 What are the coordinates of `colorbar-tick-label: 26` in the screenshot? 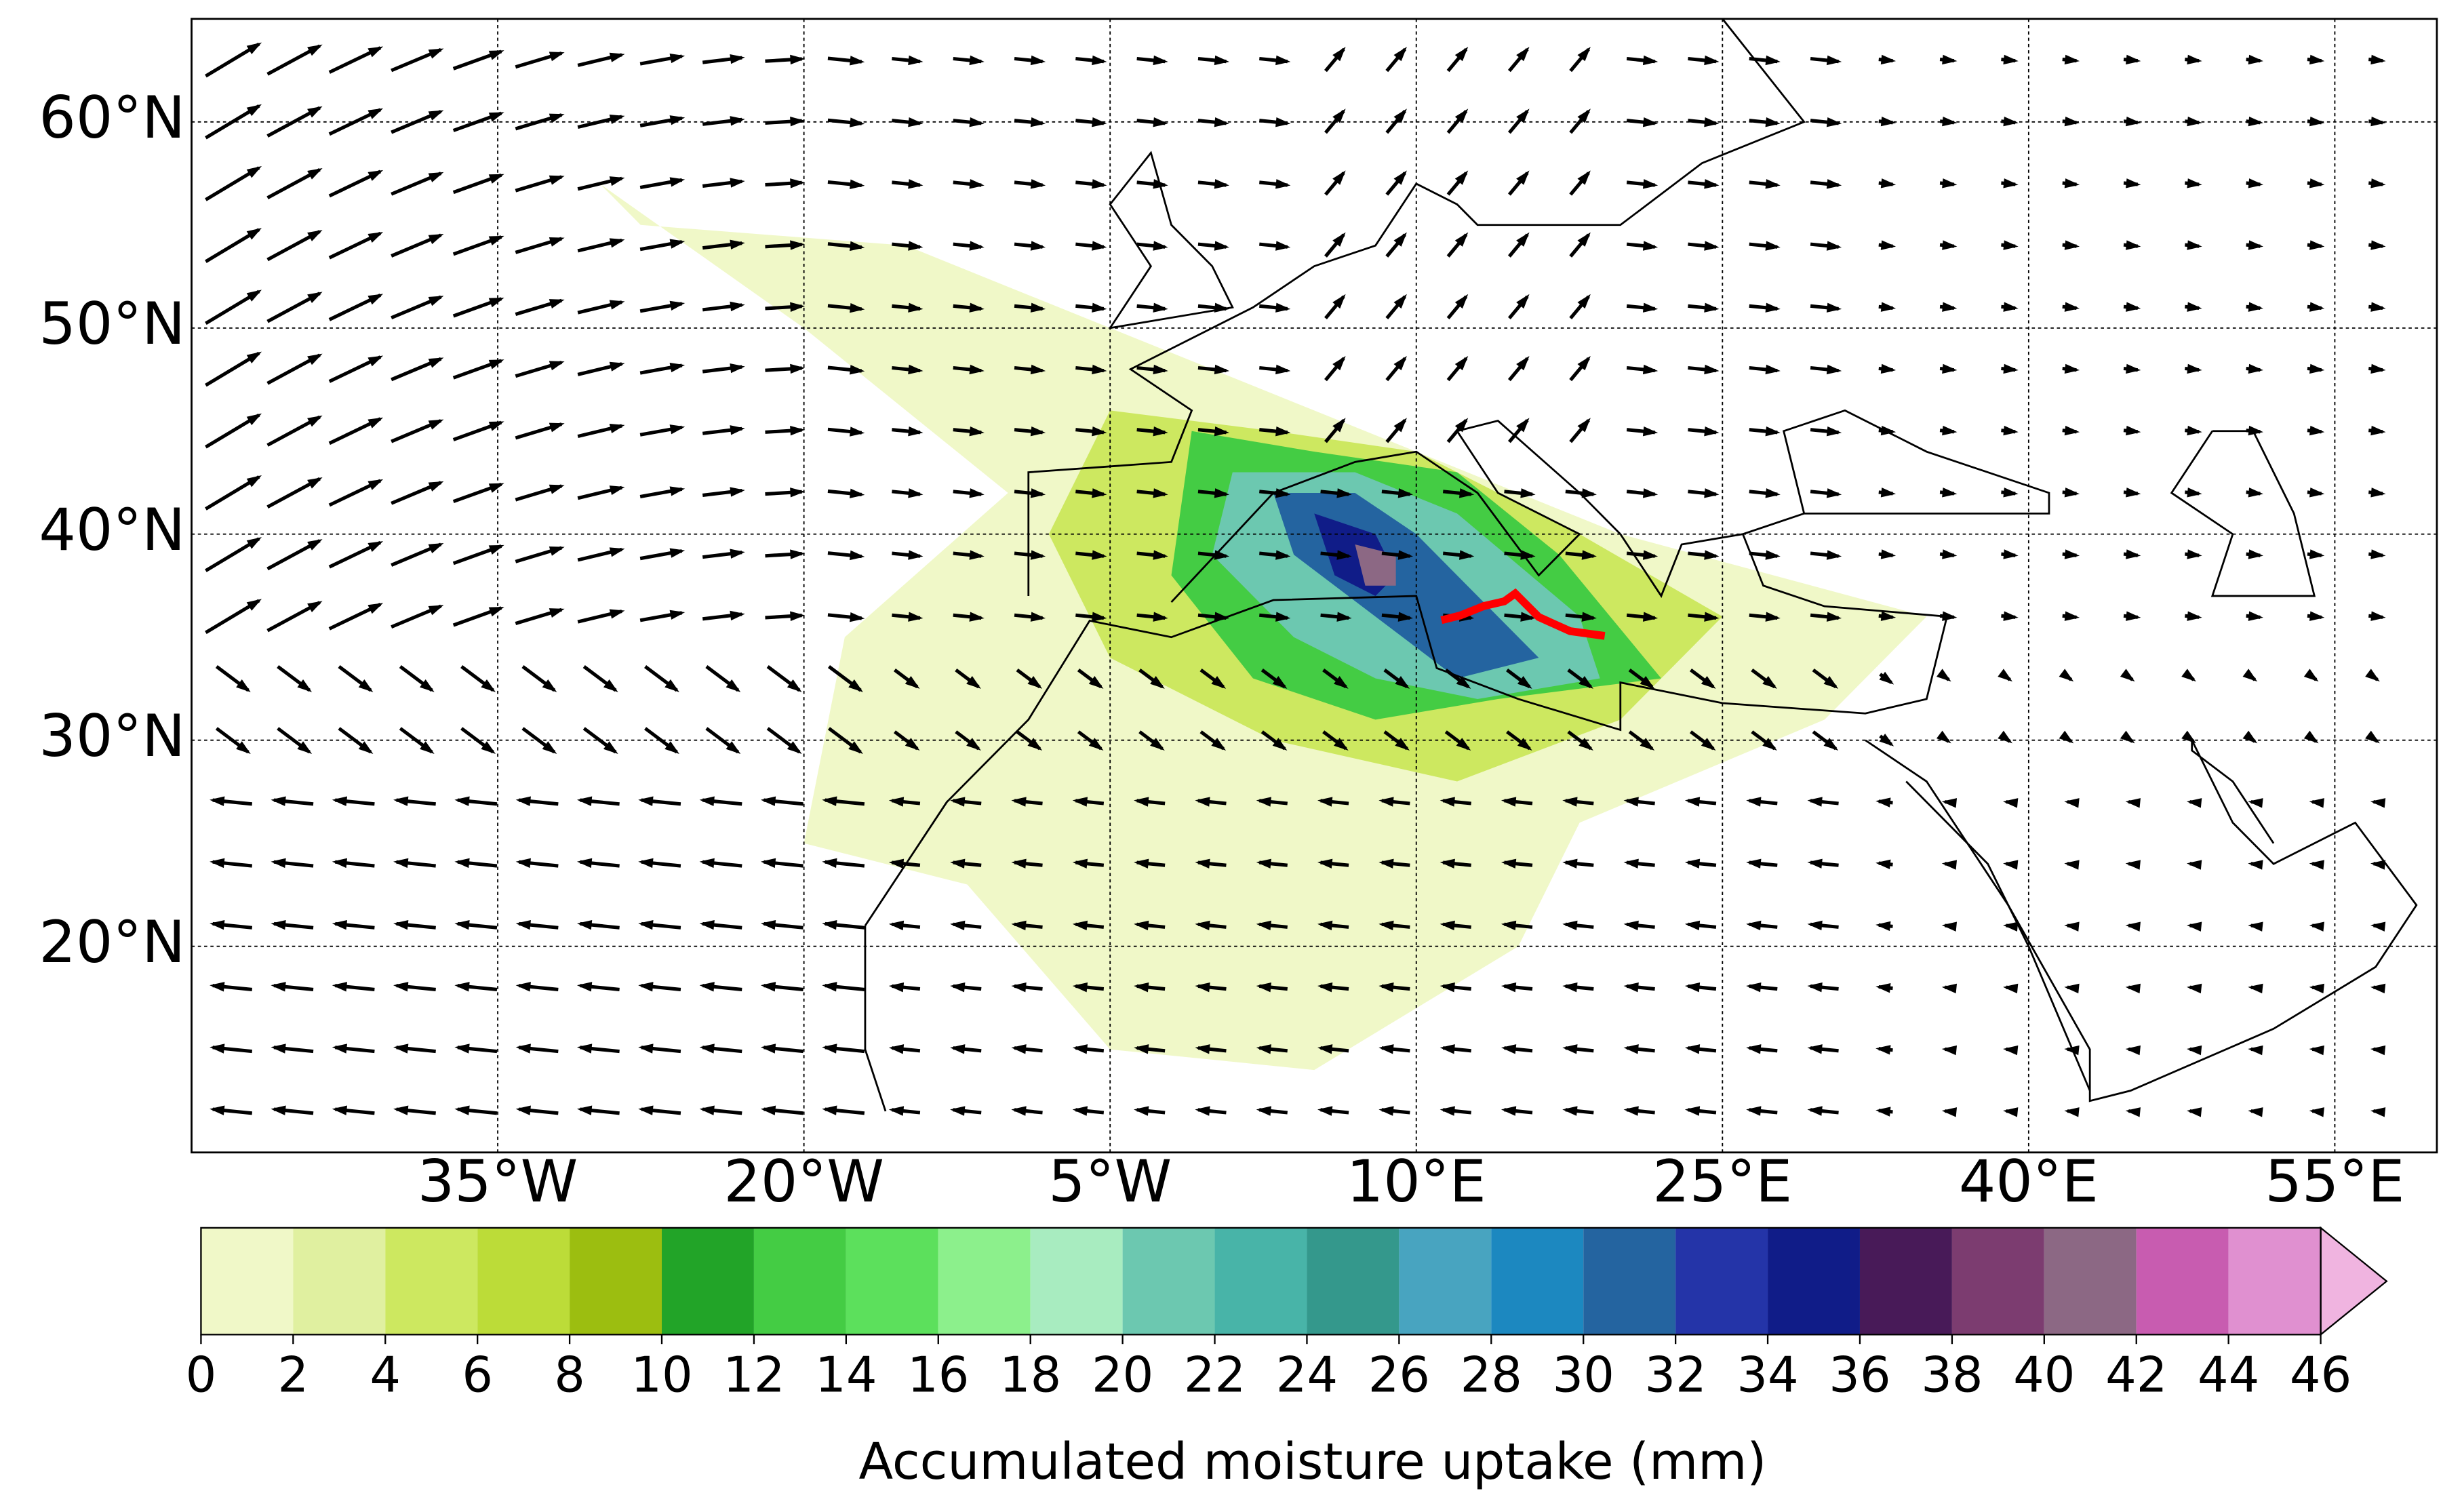 It's located at (1399, 1376).